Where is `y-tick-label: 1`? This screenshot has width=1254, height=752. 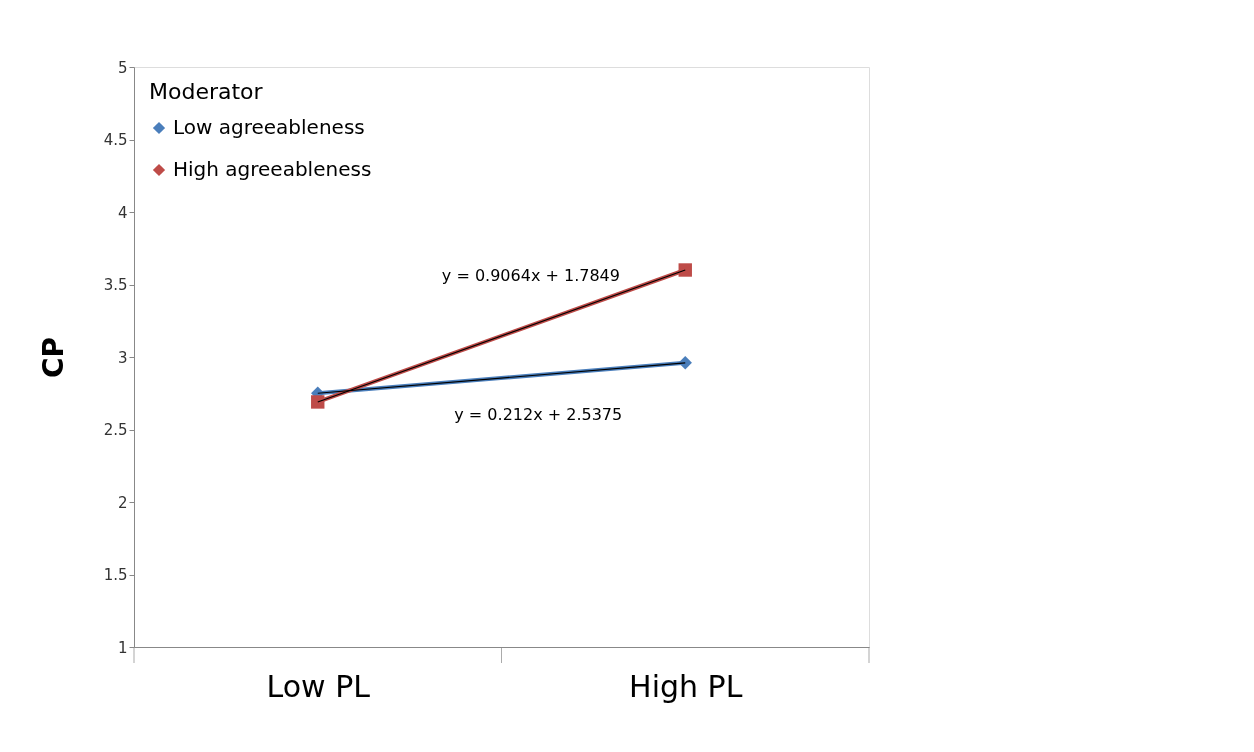
y-tick-label: 1 is located at coordinates (122, 647).